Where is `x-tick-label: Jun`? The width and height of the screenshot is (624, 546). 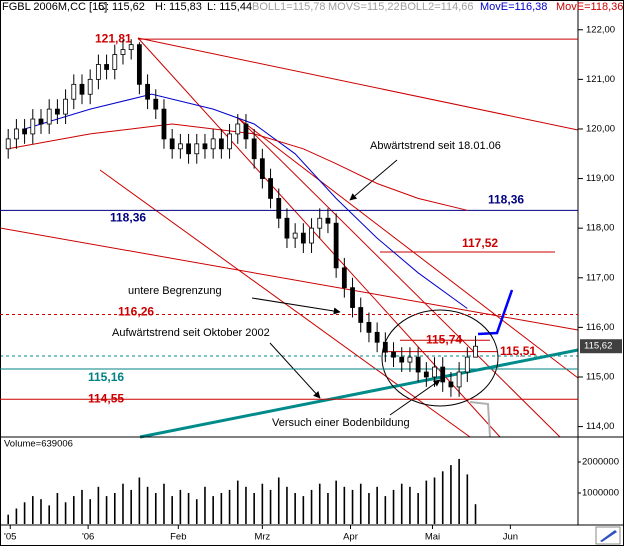
x-tick-label: Jun is located at coordinates (510, 537).